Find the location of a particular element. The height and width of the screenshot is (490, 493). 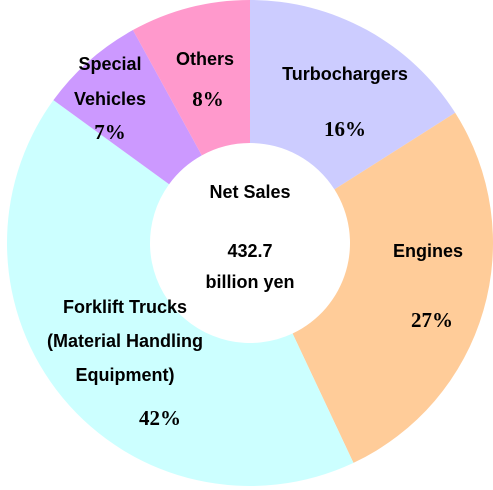

center-text: Net Sales is located at coordinates (249, 192).